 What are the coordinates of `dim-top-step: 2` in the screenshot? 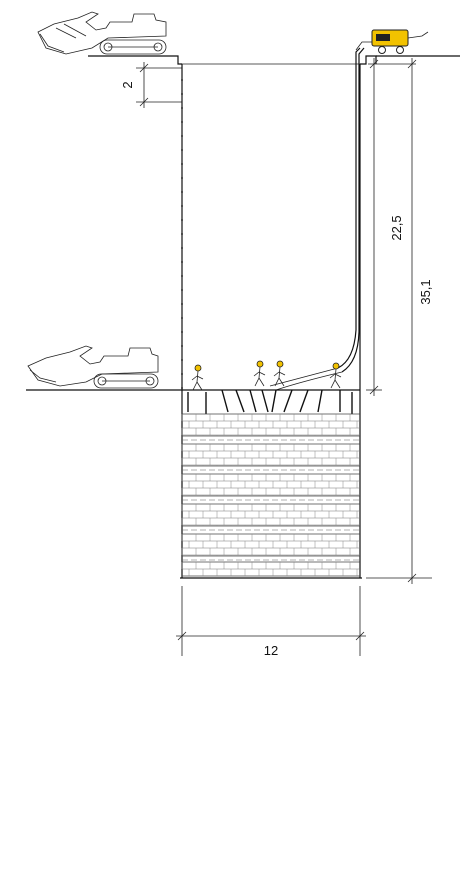 It's located at (151, 85).